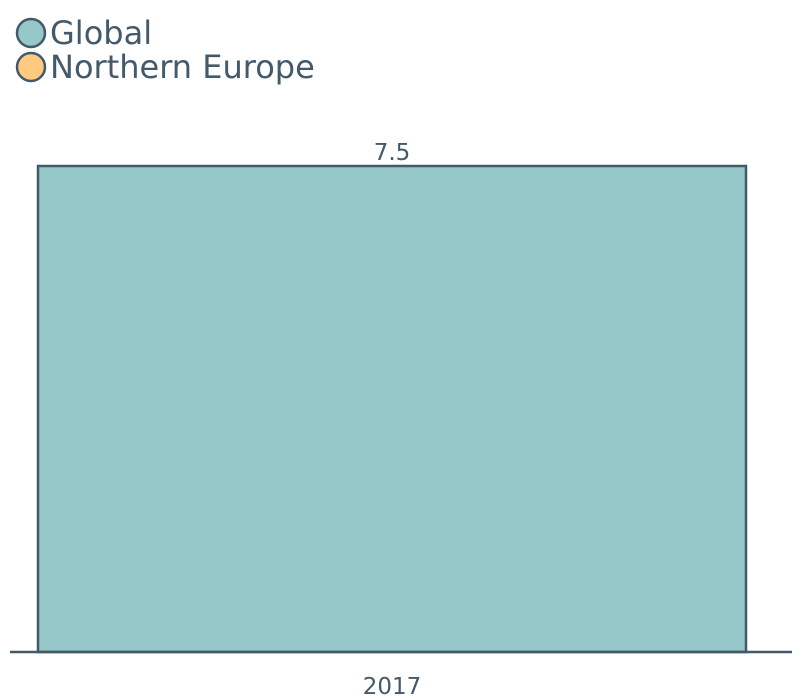  I want to click on legend-label-0: Global, so click(101, 33).